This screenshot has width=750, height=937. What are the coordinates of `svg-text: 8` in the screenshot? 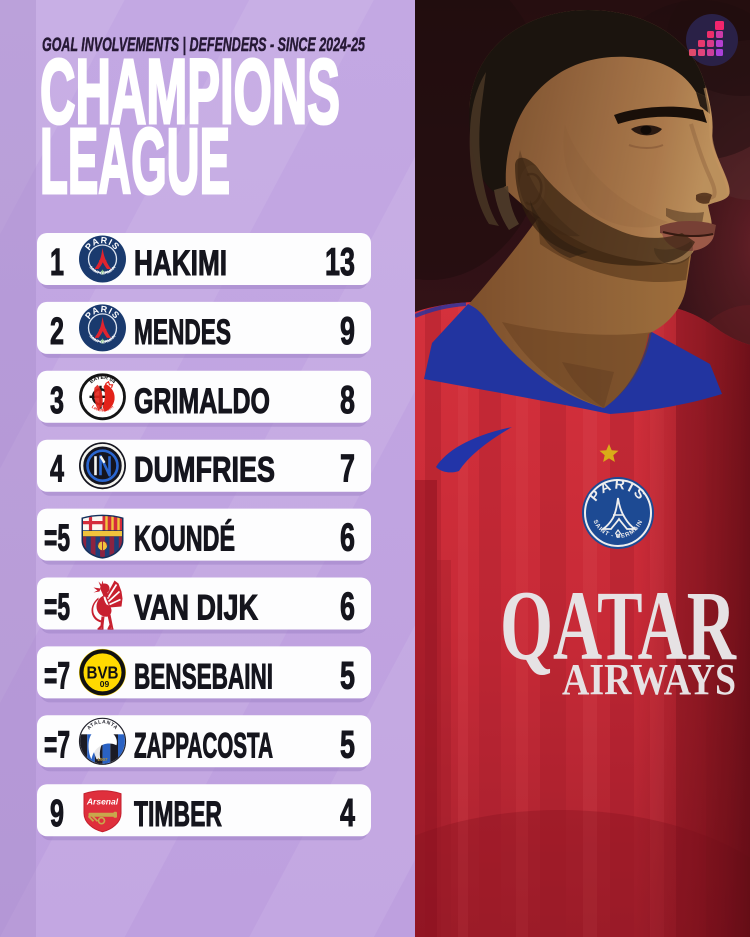 It's located at (347, 400).